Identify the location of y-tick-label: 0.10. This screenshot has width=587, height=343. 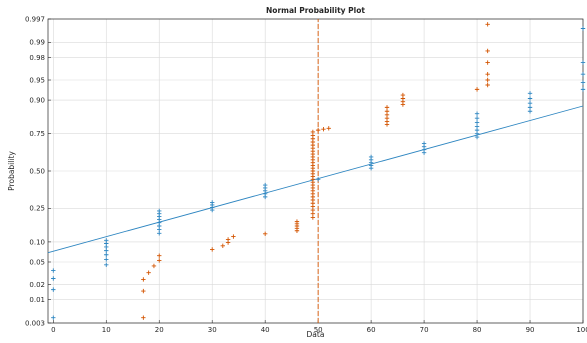
(37, 242).